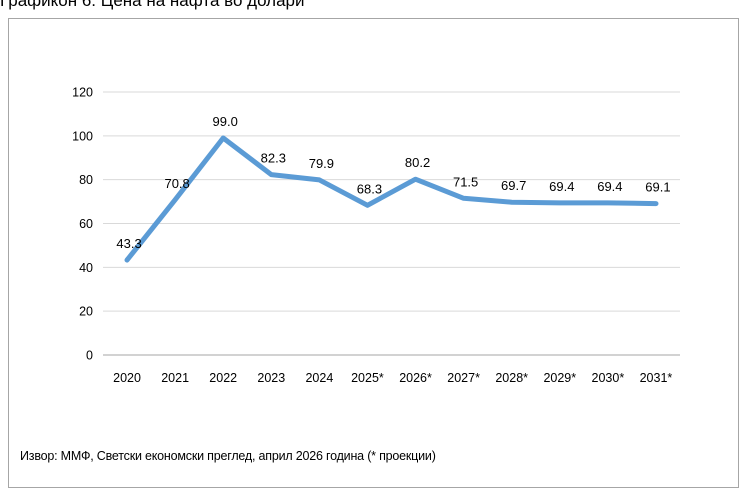 The height and width of the screenshot is (488, 744). What do you see at coordinates (367, 378) in the screenshot?
I see `x-tick-label: 2025*` at bounding box center [367, 378].